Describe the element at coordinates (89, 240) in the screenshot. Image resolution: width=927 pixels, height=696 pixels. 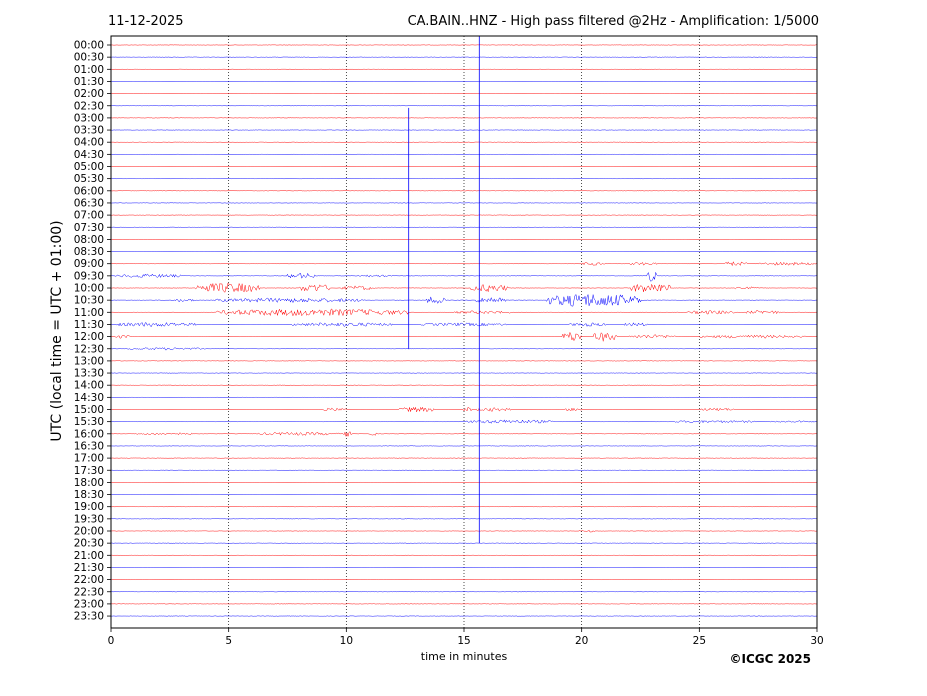
I see `y-tick-label-16: 08:00` at that location.